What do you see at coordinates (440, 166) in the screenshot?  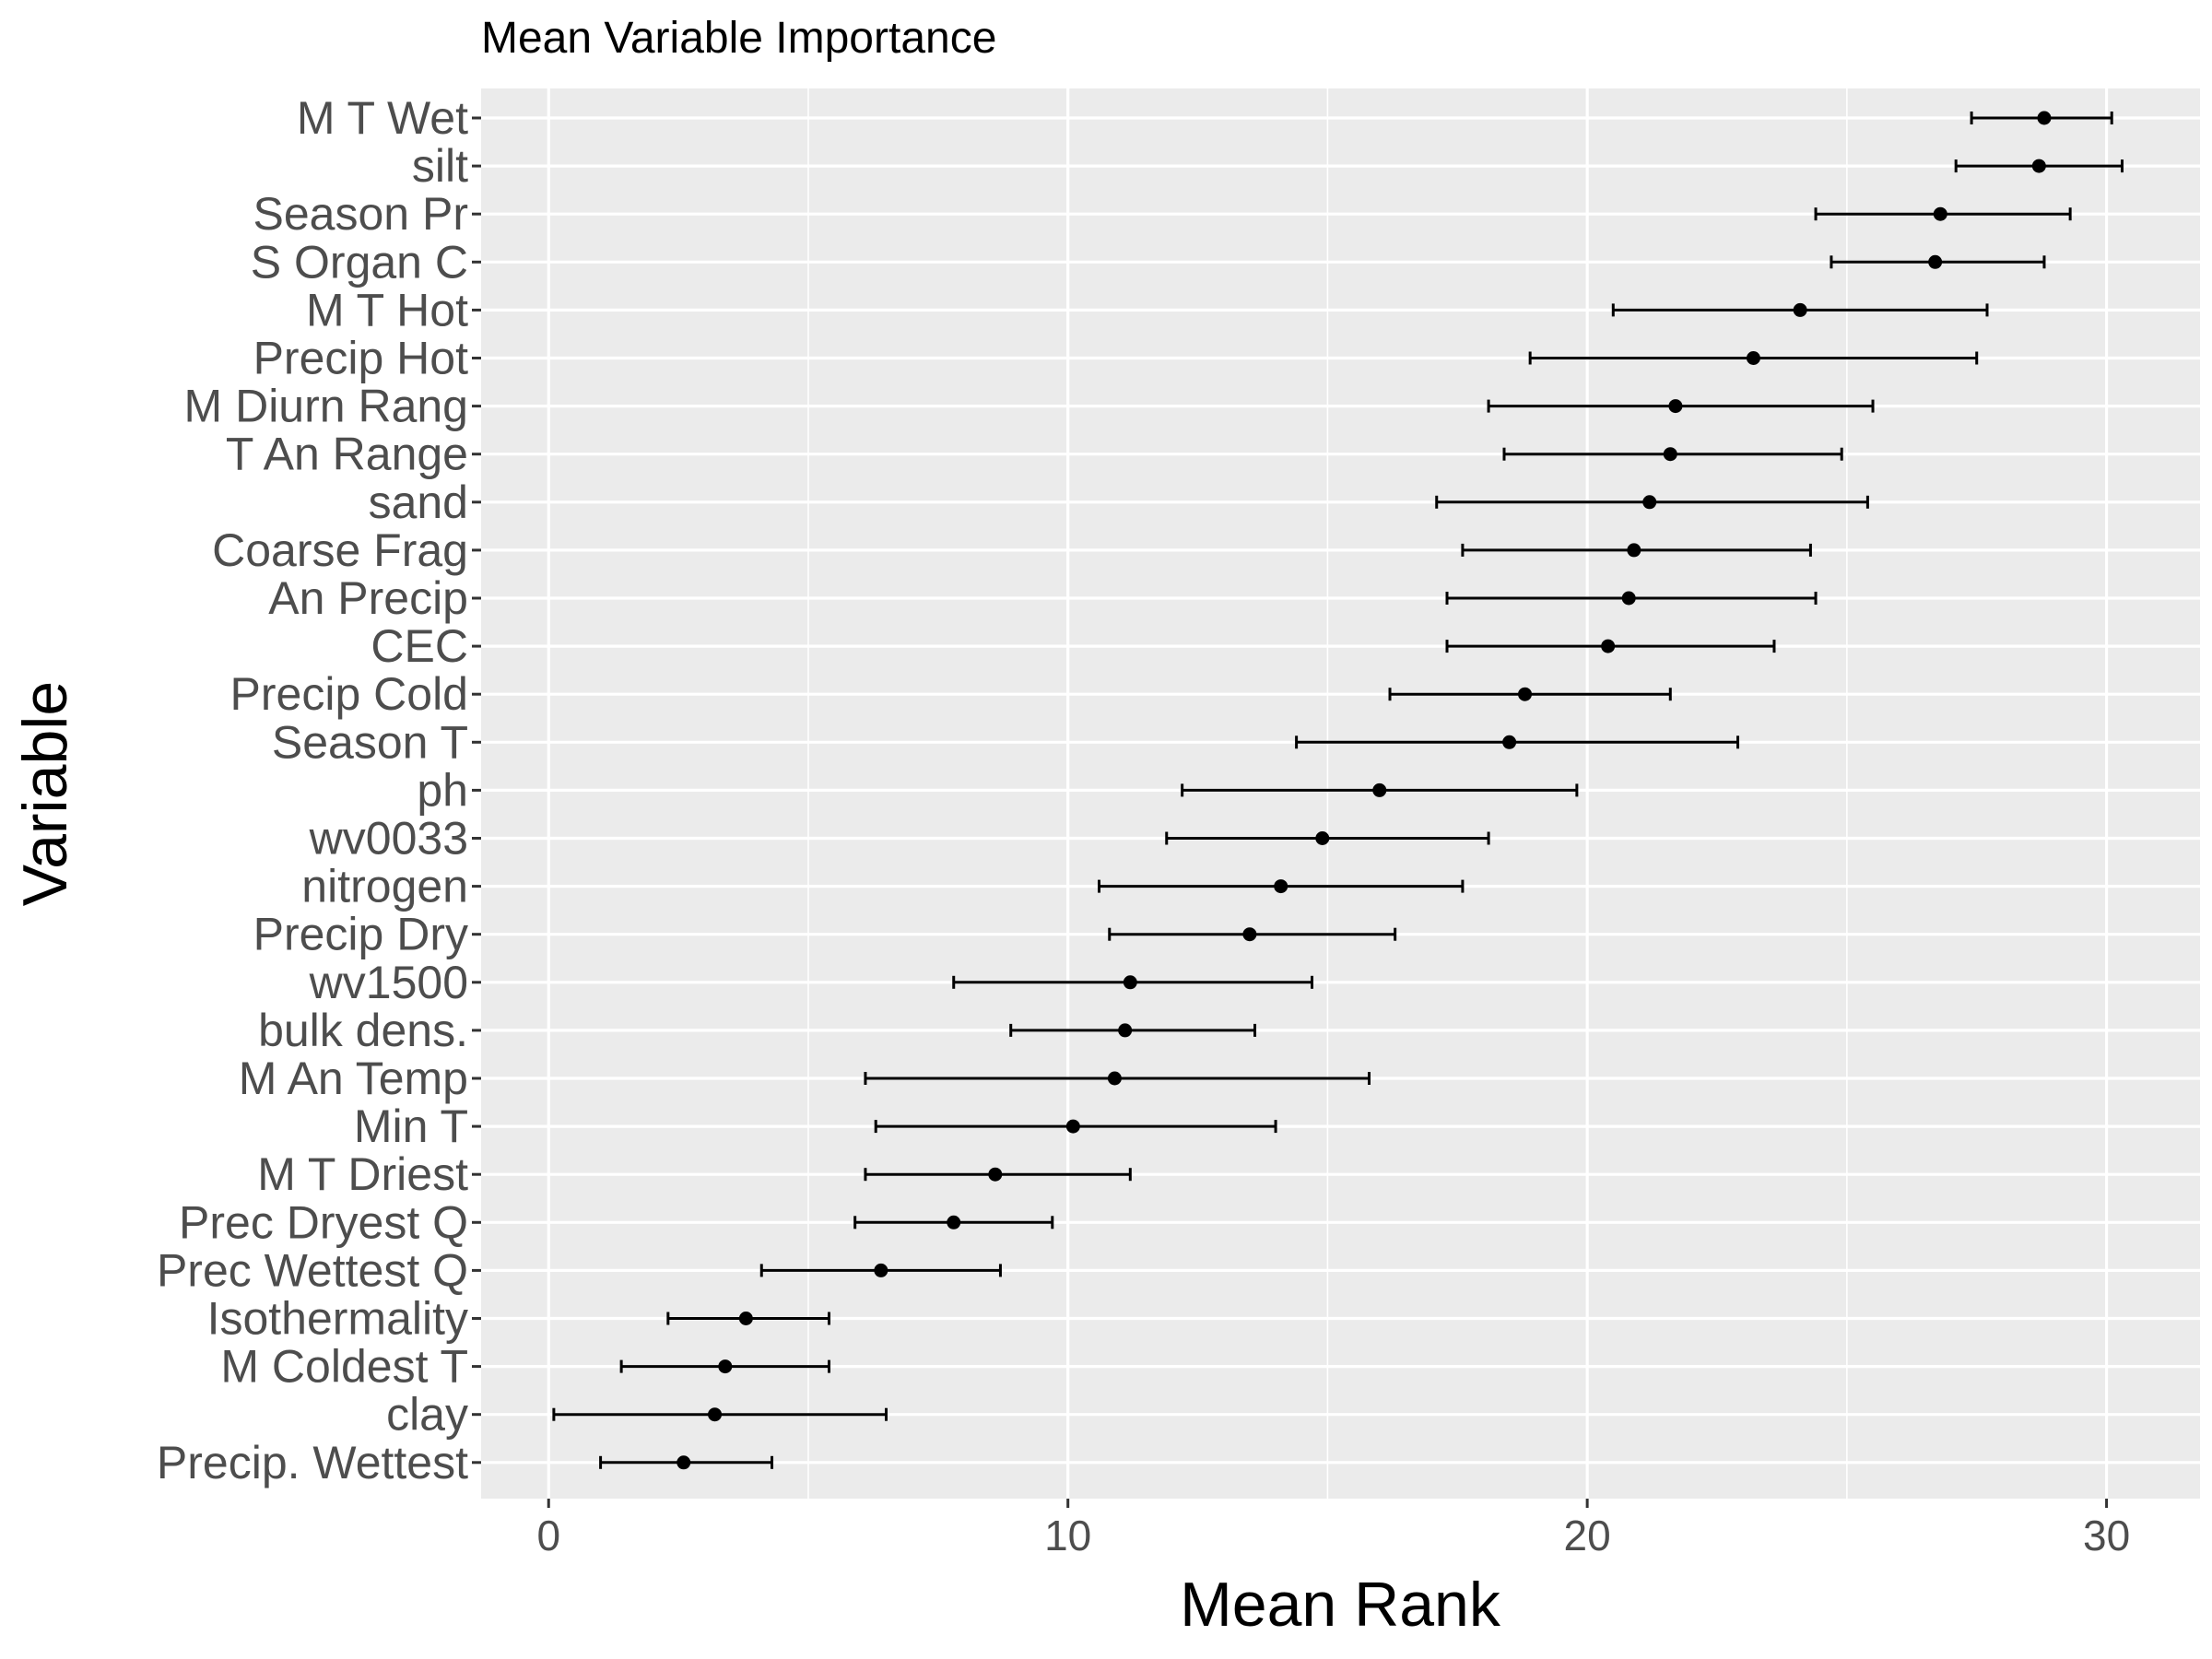 I see `y-tick-label: silt` at bounding box center [440, 166].